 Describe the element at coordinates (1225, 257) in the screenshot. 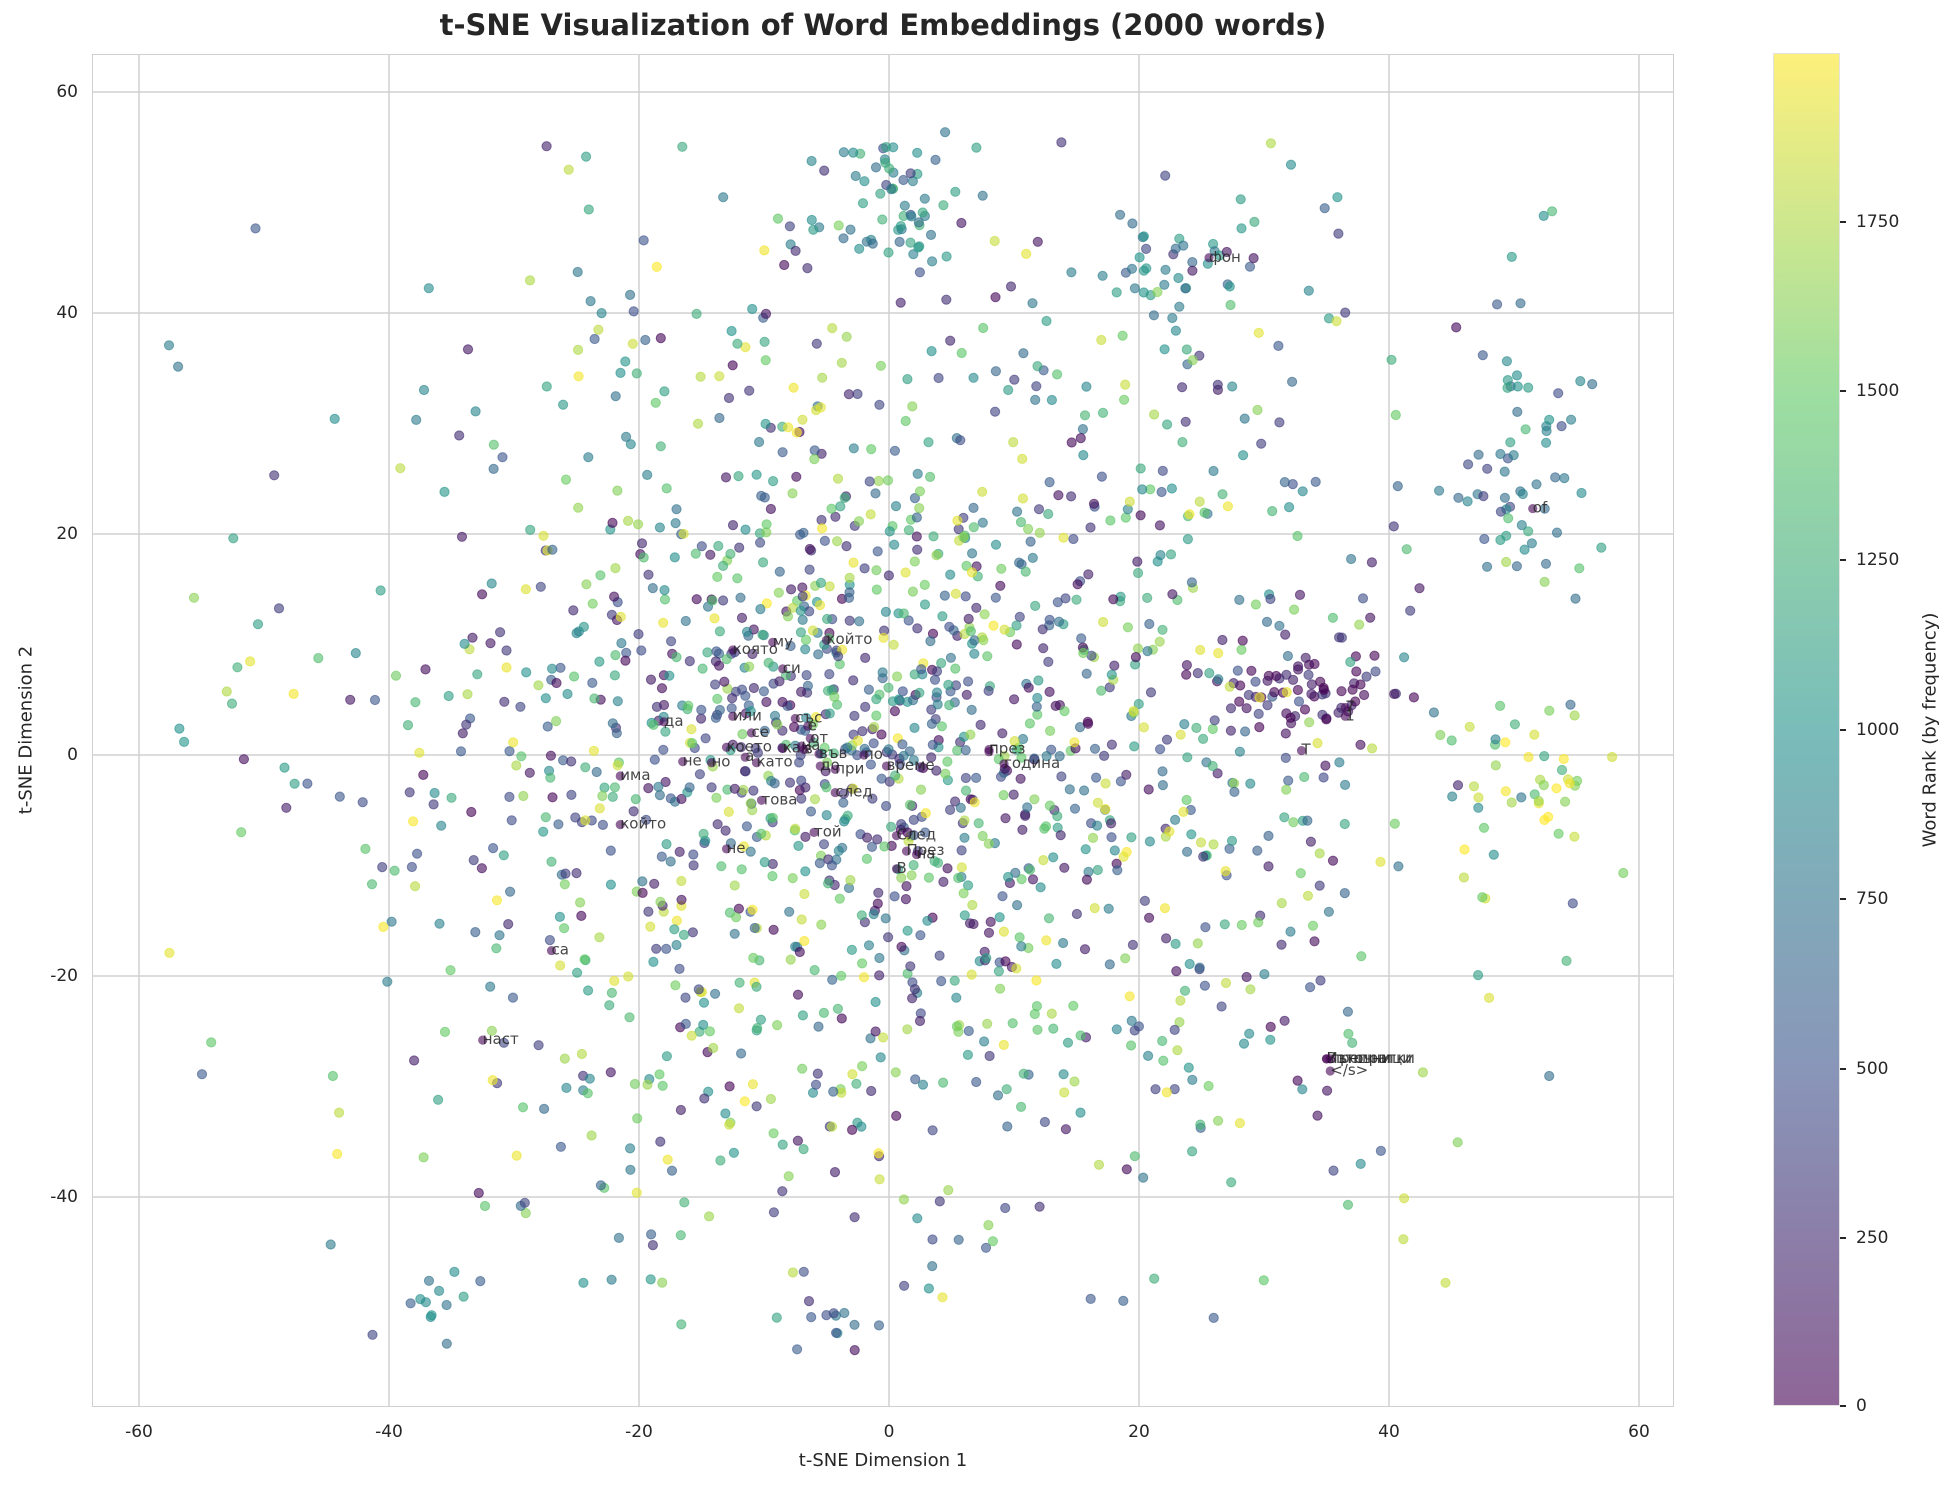

I see `word-label: фон` at that location.